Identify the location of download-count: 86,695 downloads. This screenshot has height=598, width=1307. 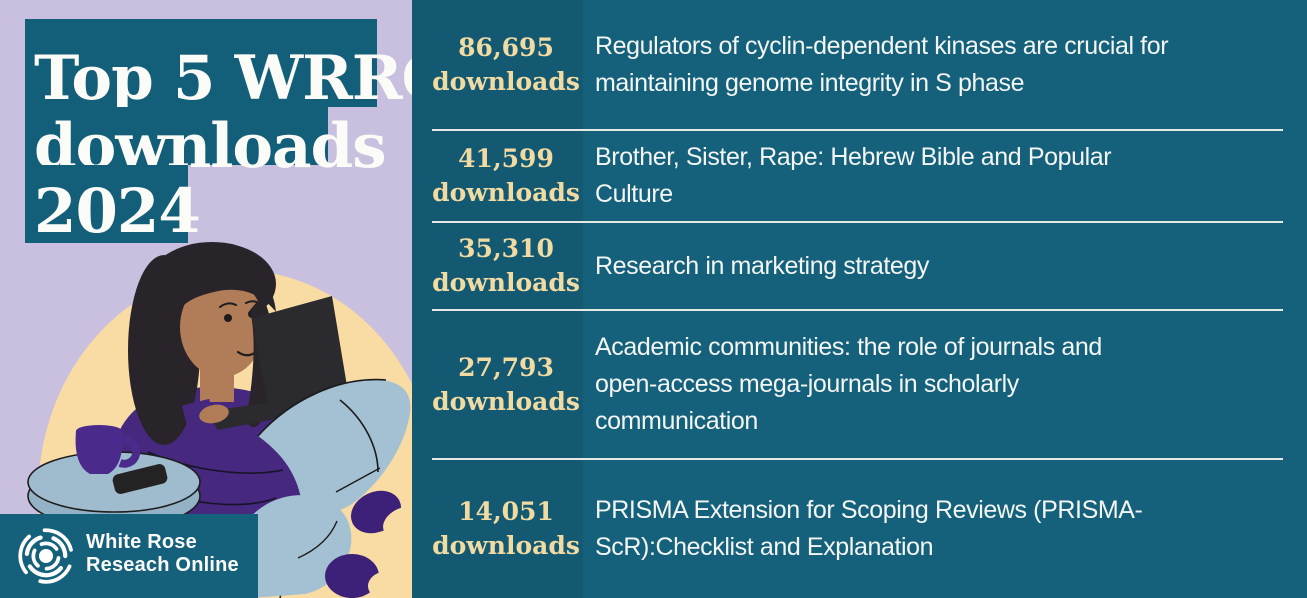
(506, 64).